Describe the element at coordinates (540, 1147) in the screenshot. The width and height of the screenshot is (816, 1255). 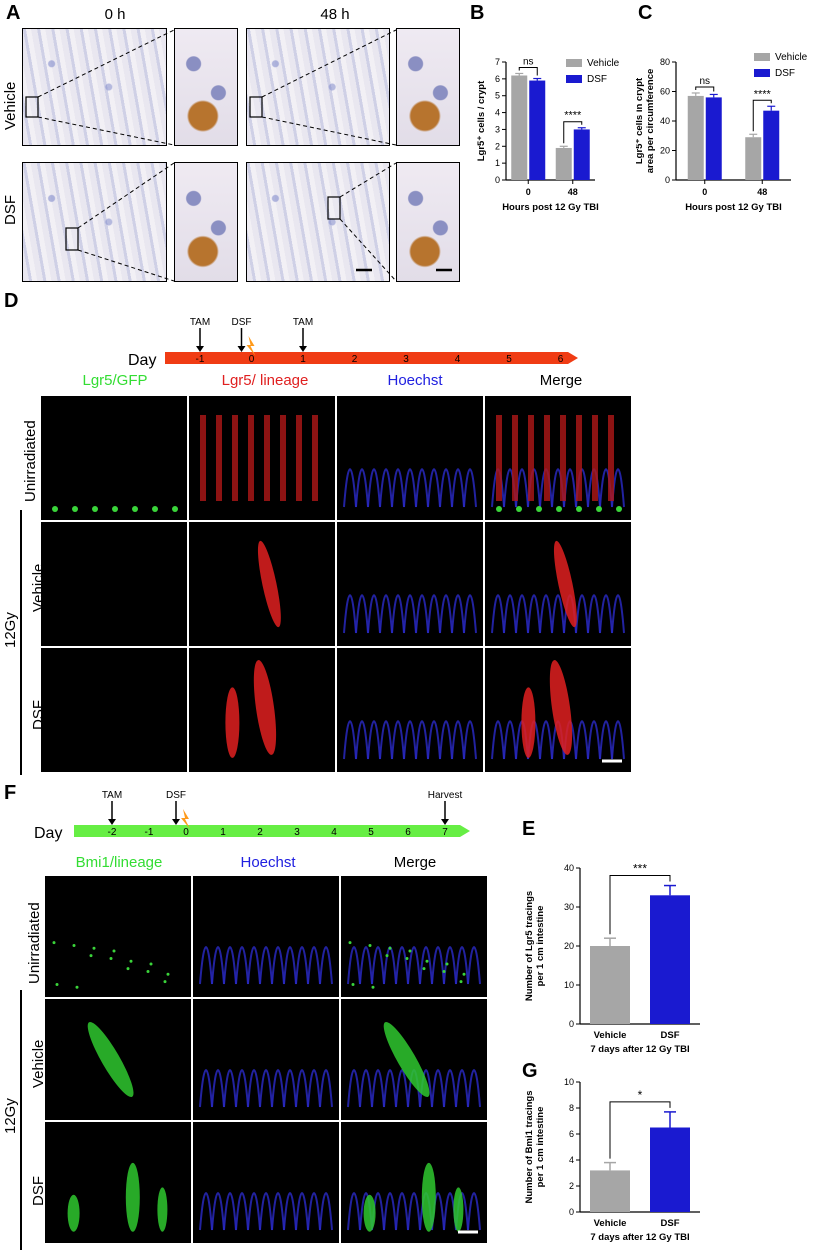
I see `y-axis-label-line2: per 1 cm intestine` at that location.